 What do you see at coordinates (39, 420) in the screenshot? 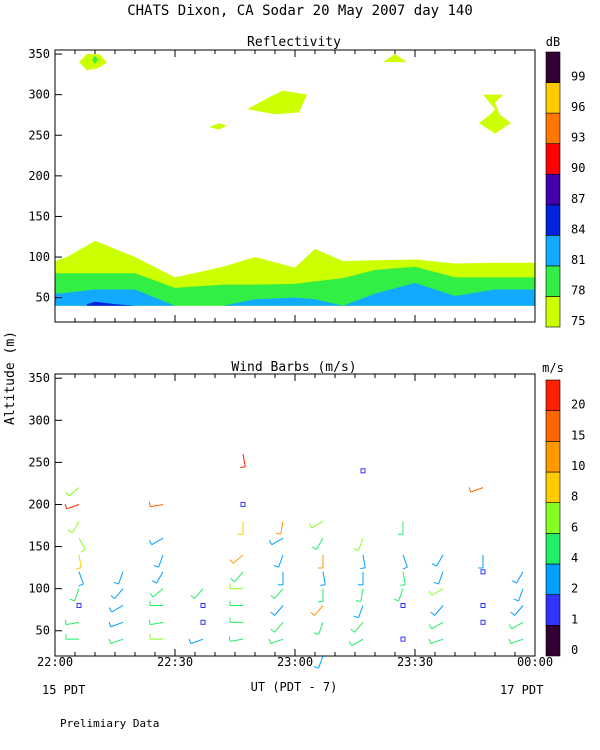
I see `y-tick-label: 300` at bounding box center [39, 420].